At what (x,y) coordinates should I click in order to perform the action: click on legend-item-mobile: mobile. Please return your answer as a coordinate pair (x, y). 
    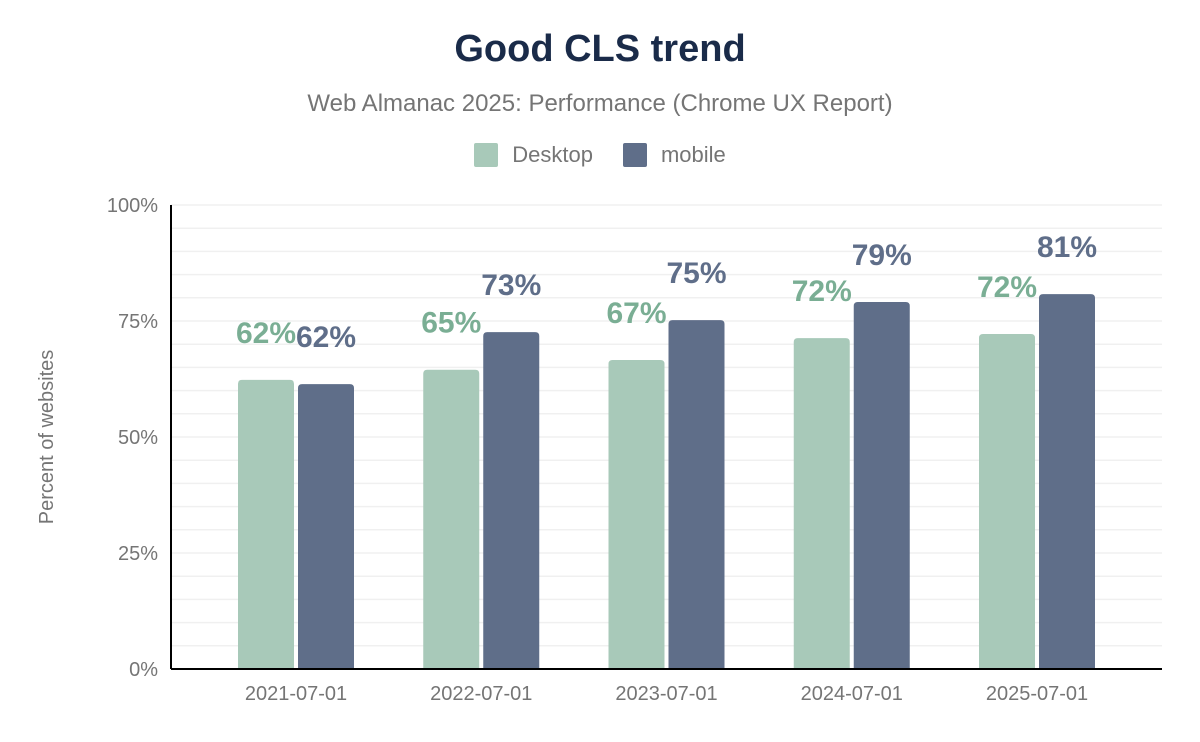
    Looking at the image, I should click on (674, 155).